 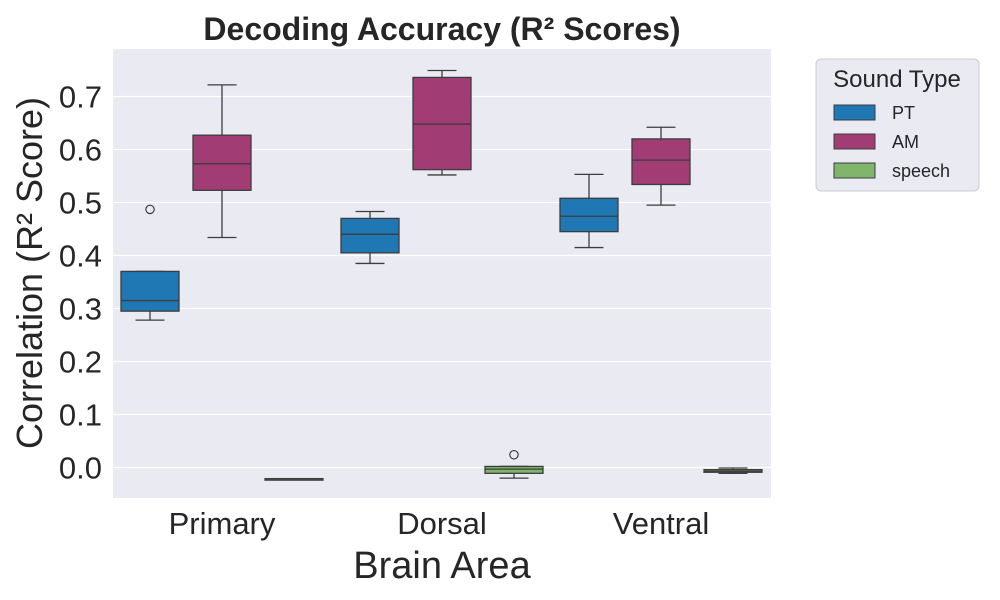 What do you see at coordinates (29, 273) in the screenshot?
I see `y-axis-label: Correlation (R² Score)` at bounding box center [29, 273].